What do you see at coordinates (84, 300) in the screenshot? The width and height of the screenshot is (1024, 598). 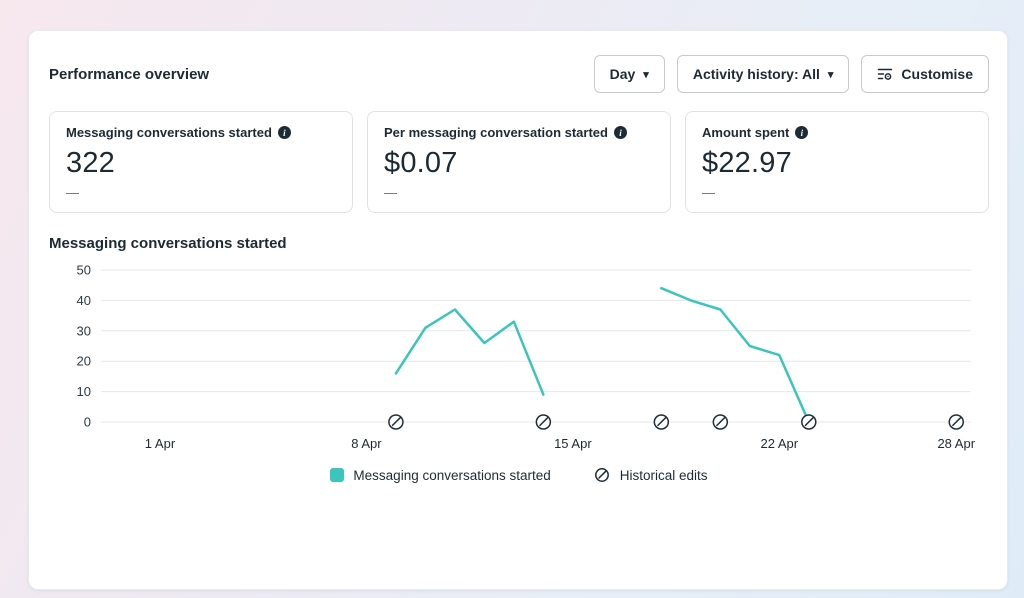 I see `y-tick-label: 40` at bounding box center [84, 300].